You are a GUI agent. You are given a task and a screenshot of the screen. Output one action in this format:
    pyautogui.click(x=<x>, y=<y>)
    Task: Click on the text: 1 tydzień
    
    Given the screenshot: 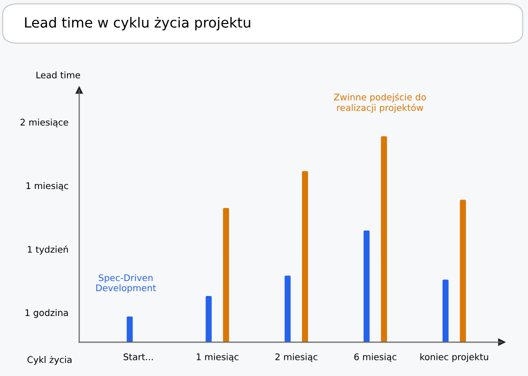 What is the action you would take?
    pyautogui.click(x=48, y=250)
    